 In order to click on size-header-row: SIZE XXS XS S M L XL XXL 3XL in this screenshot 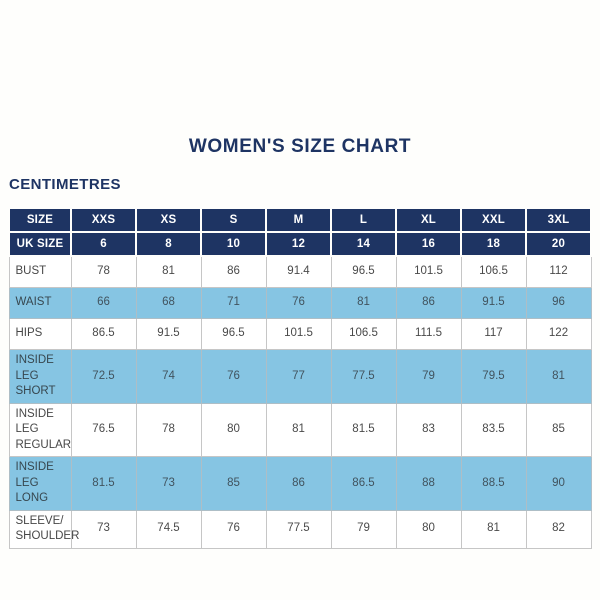, I will do `click(300, 220)`.